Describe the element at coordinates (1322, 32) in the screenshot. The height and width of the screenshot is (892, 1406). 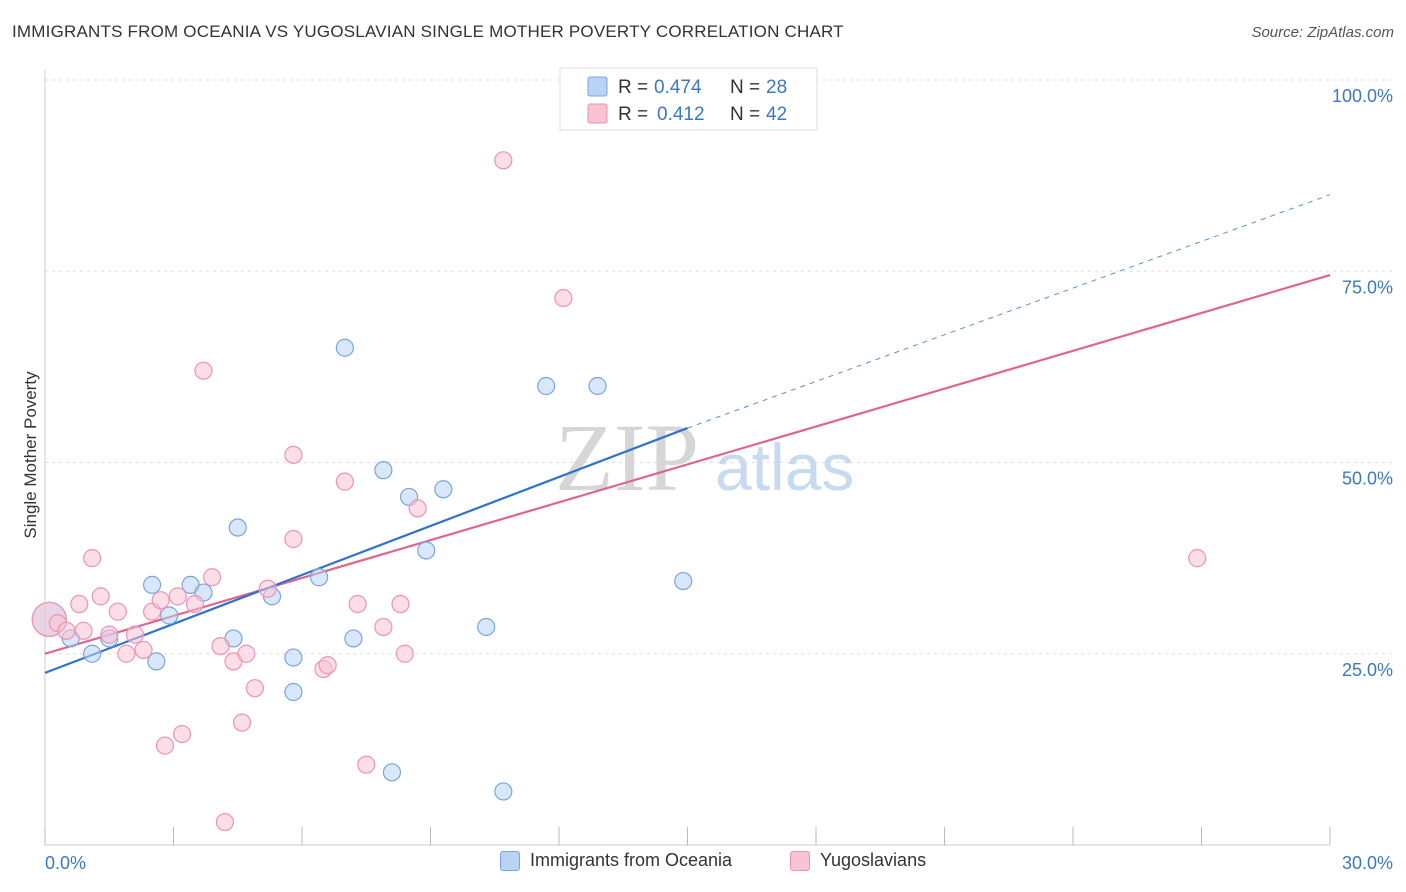
I see `chart-source: Source: ZipAtlas.com` at that location.